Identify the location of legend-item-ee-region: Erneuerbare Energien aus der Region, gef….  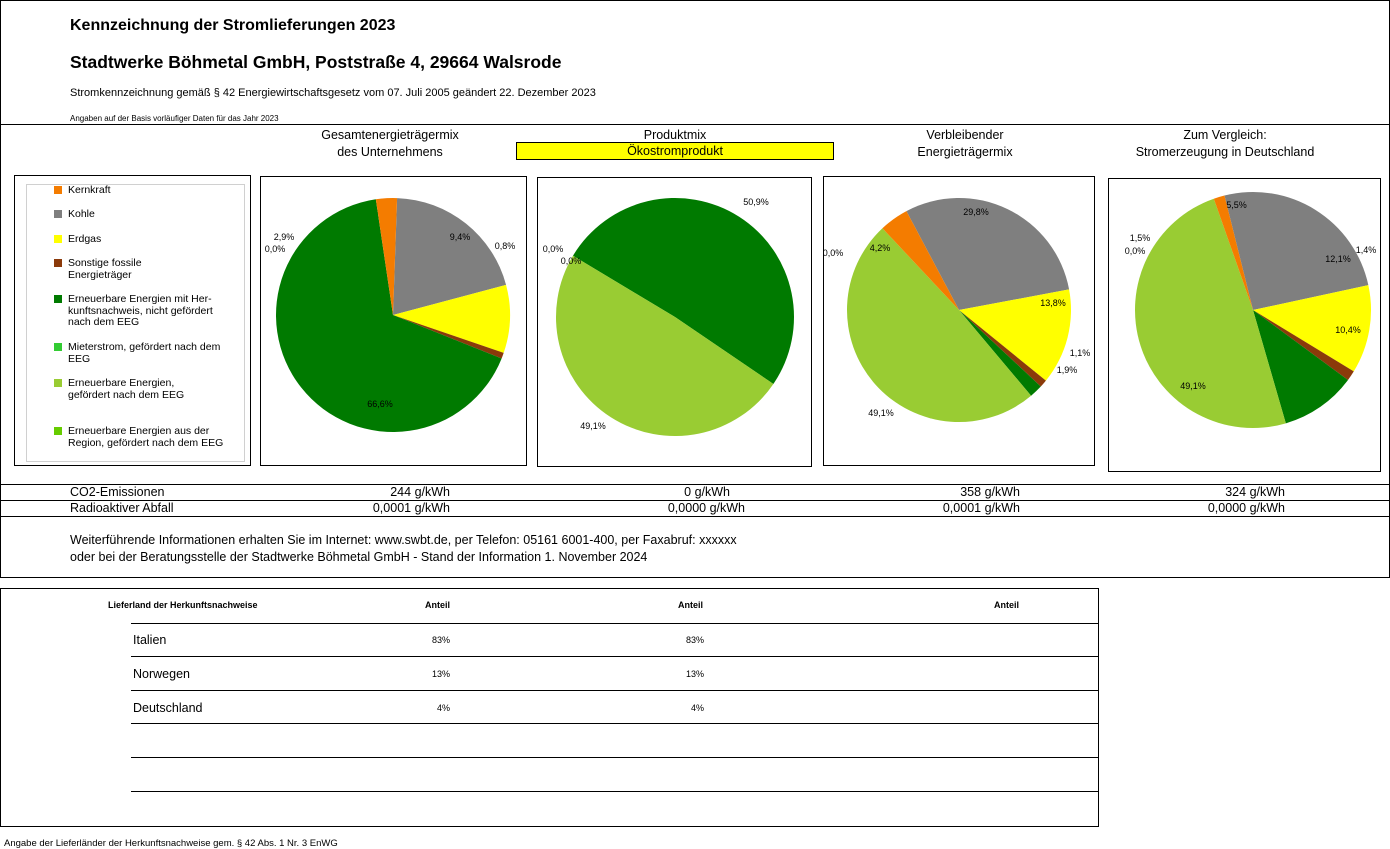
(146, 437).